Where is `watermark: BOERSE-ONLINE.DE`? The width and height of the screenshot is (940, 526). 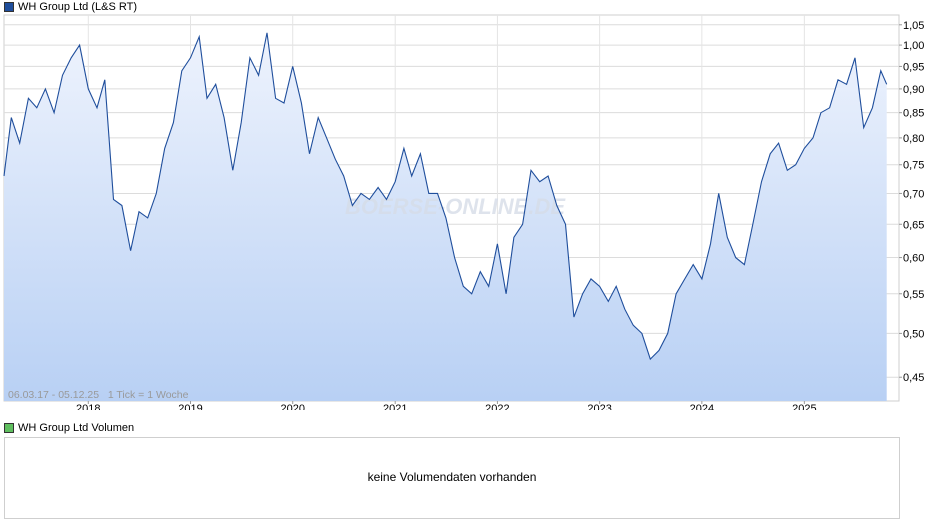
watermark: BOERSE-ONLINE.DE is located at coordinates (455, 206).